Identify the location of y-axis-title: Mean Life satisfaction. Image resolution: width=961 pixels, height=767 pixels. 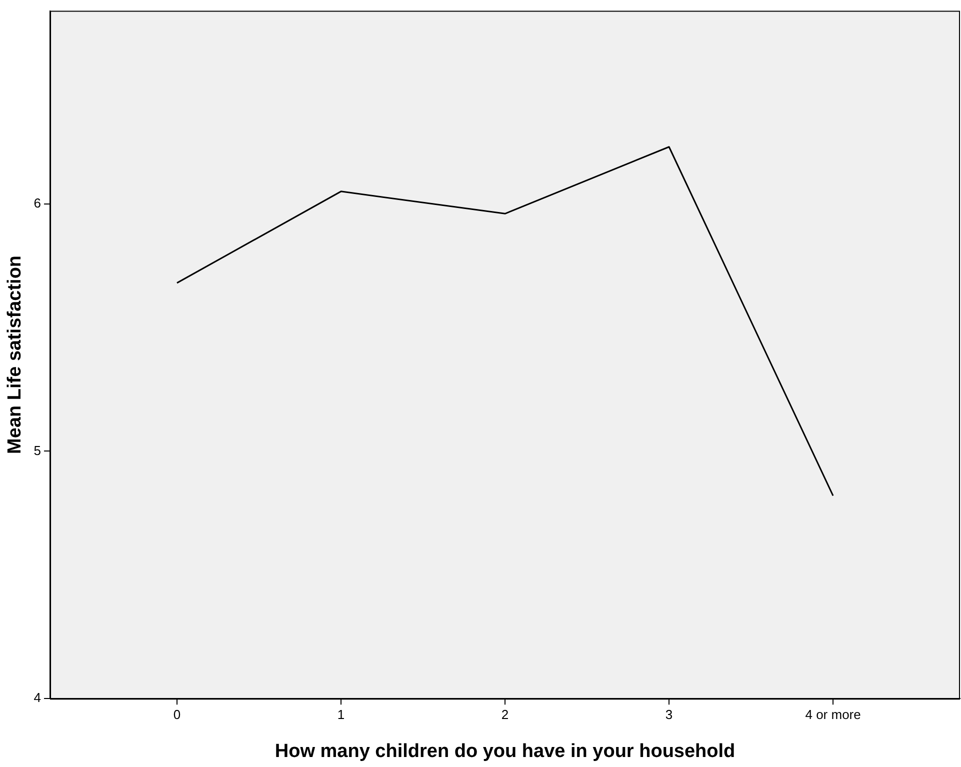
(15, 354).